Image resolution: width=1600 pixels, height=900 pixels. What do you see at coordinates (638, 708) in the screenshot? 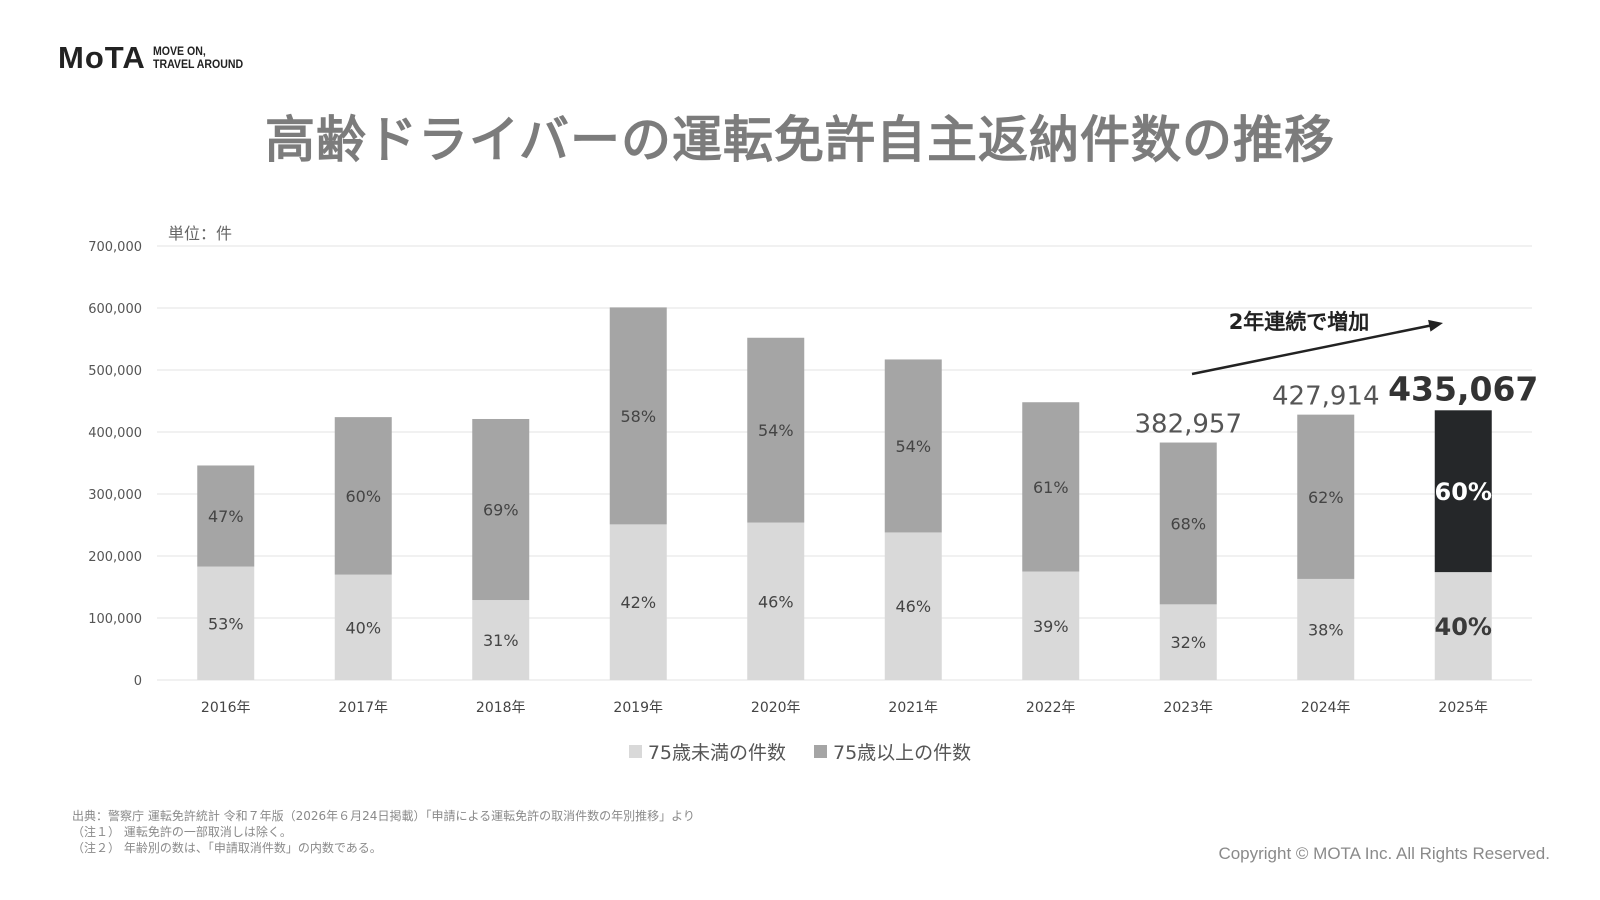
I see `x-tick-label: 2019年` at bounding box center [638, 708].